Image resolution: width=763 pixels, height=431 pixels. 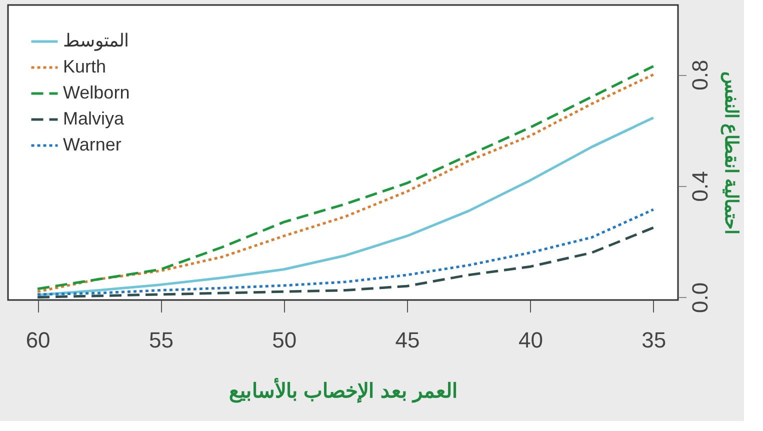 What do you see at coordinates (654, 340) in the screenshot?
I see `x-tick-label: 35` at bounding box center [654, 340].